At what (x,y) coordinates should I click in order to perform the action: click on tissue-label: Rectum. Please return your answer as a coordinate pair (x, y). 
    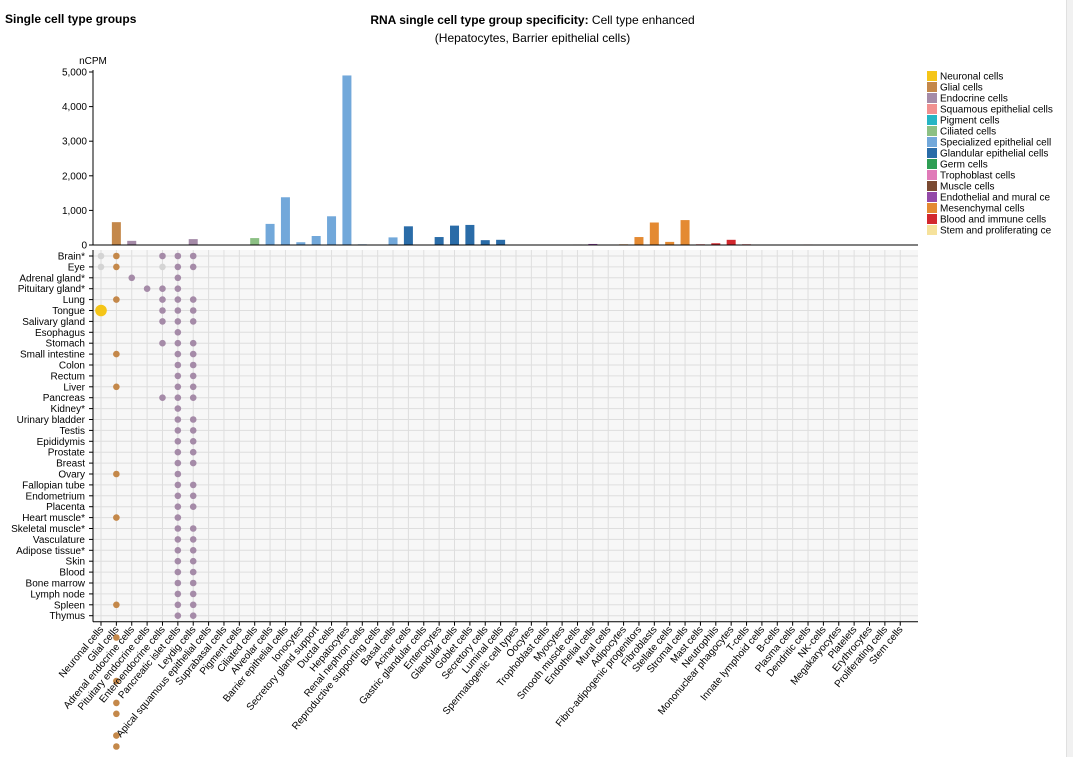
    Looking at the image, I should click on (68, 376).